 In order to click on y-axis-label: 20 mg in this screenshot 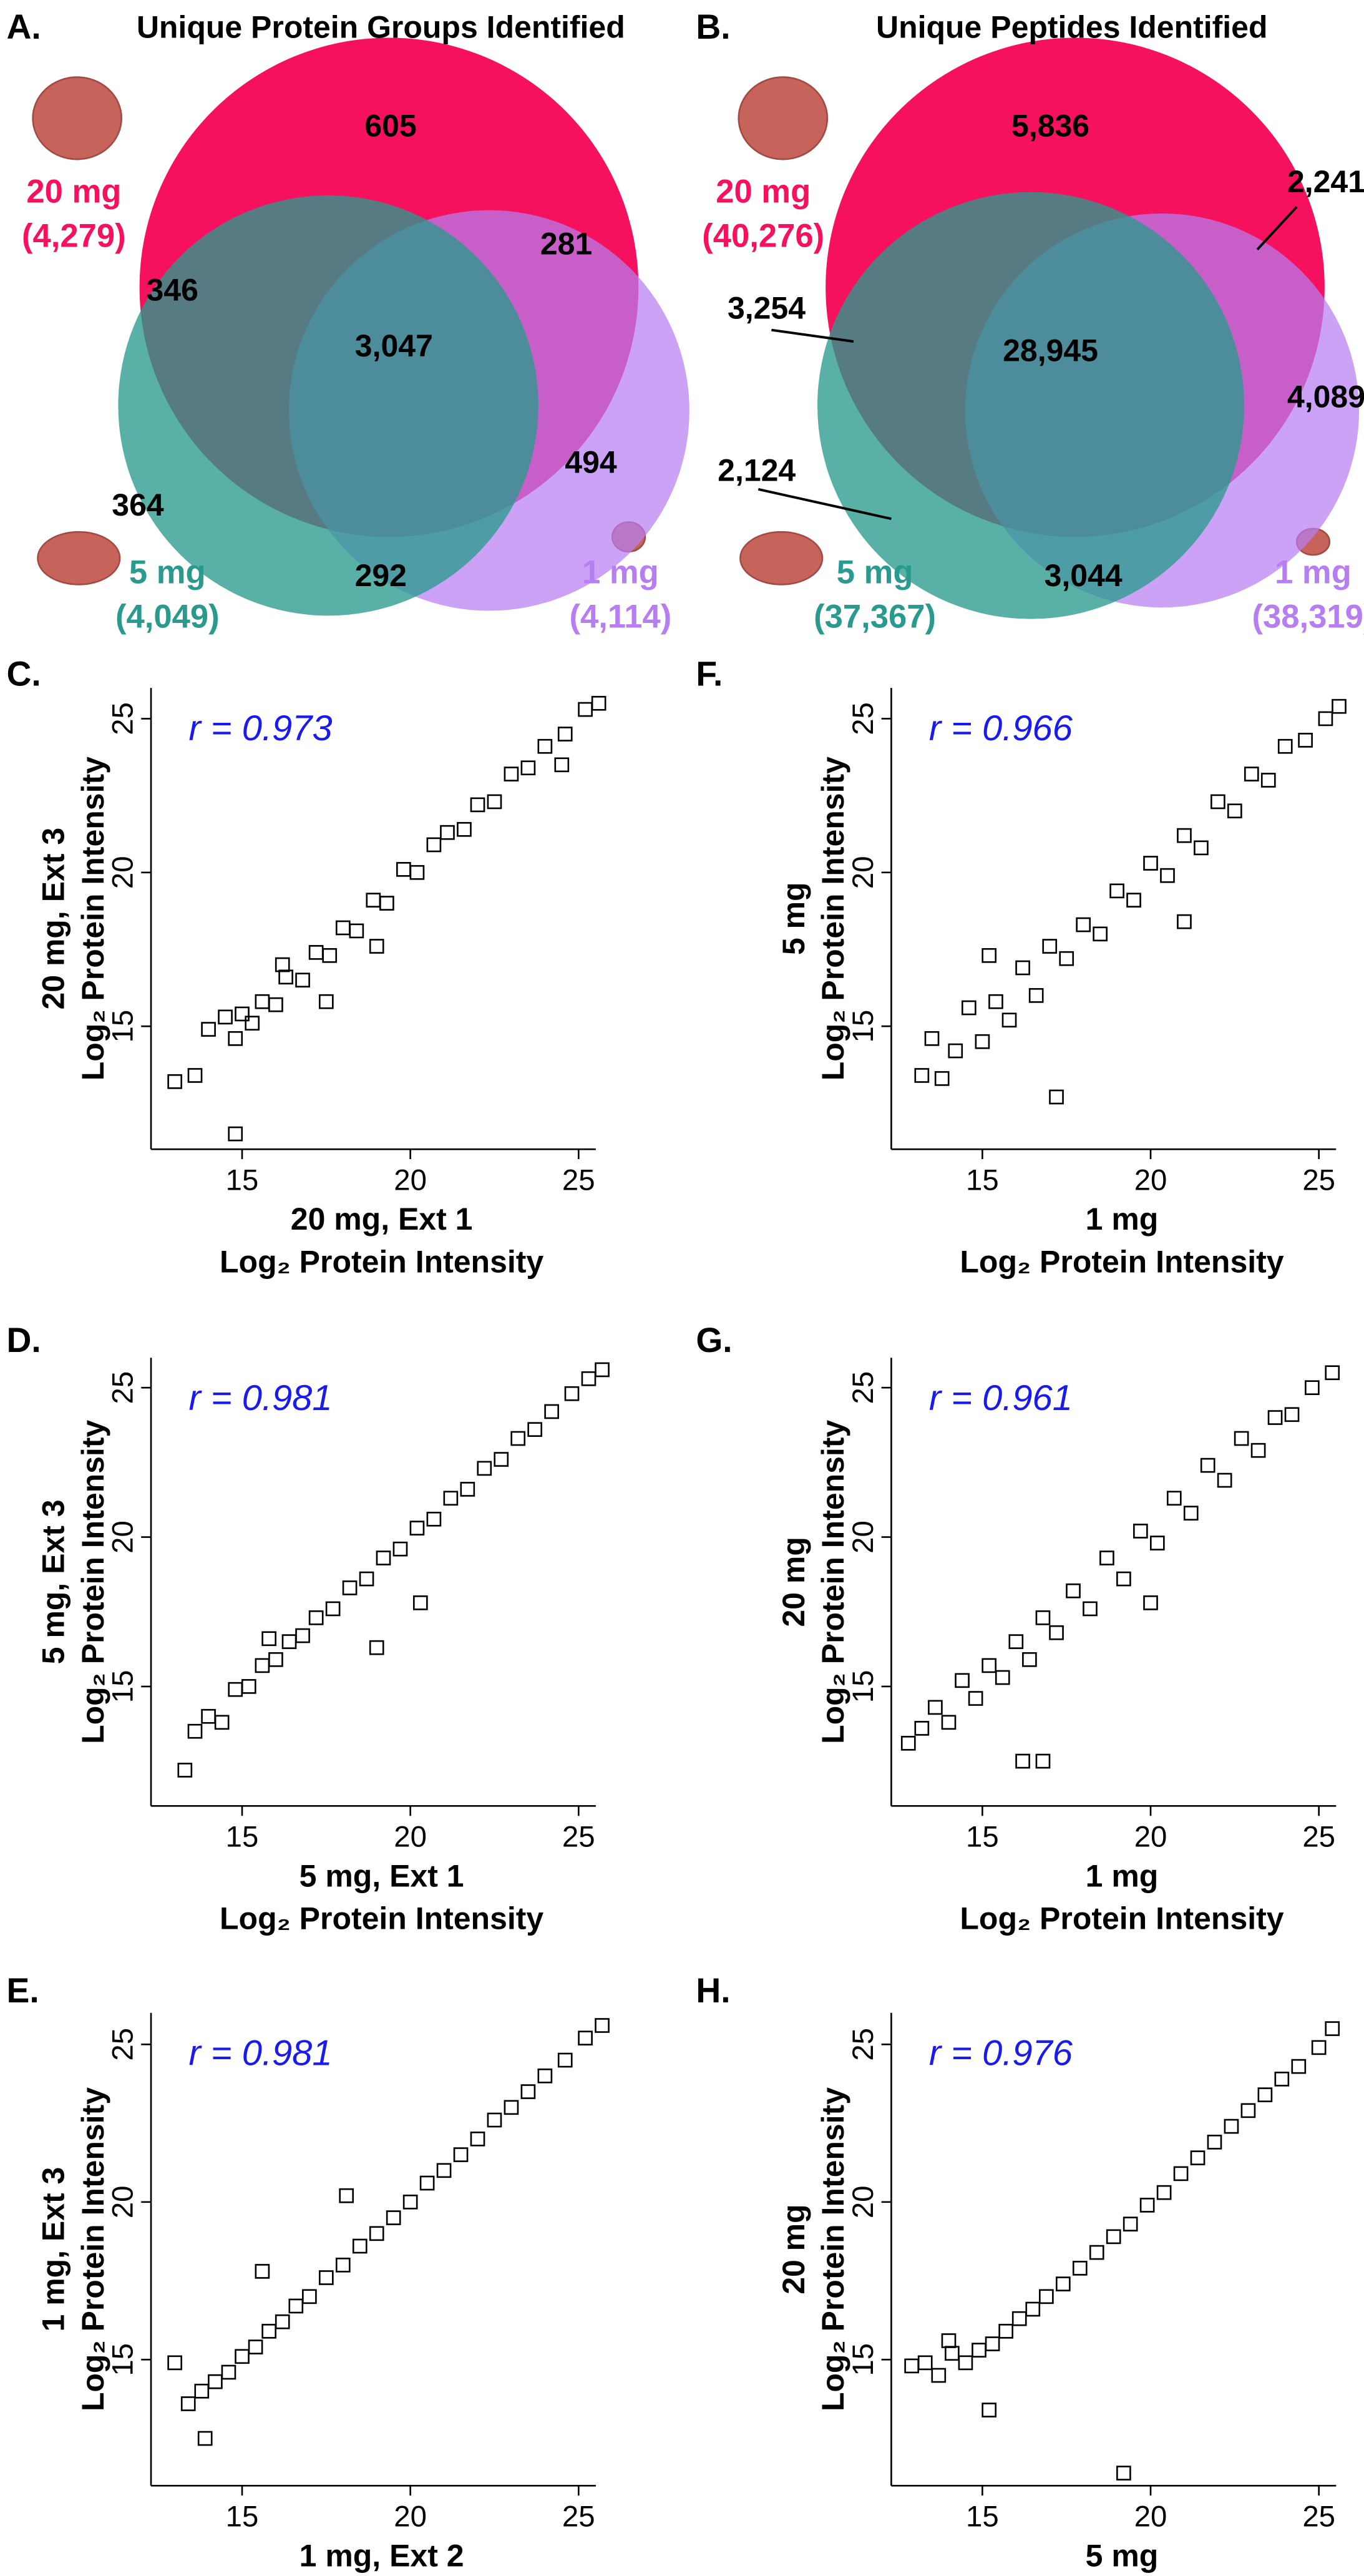, I will do `click(793, 2249)`.